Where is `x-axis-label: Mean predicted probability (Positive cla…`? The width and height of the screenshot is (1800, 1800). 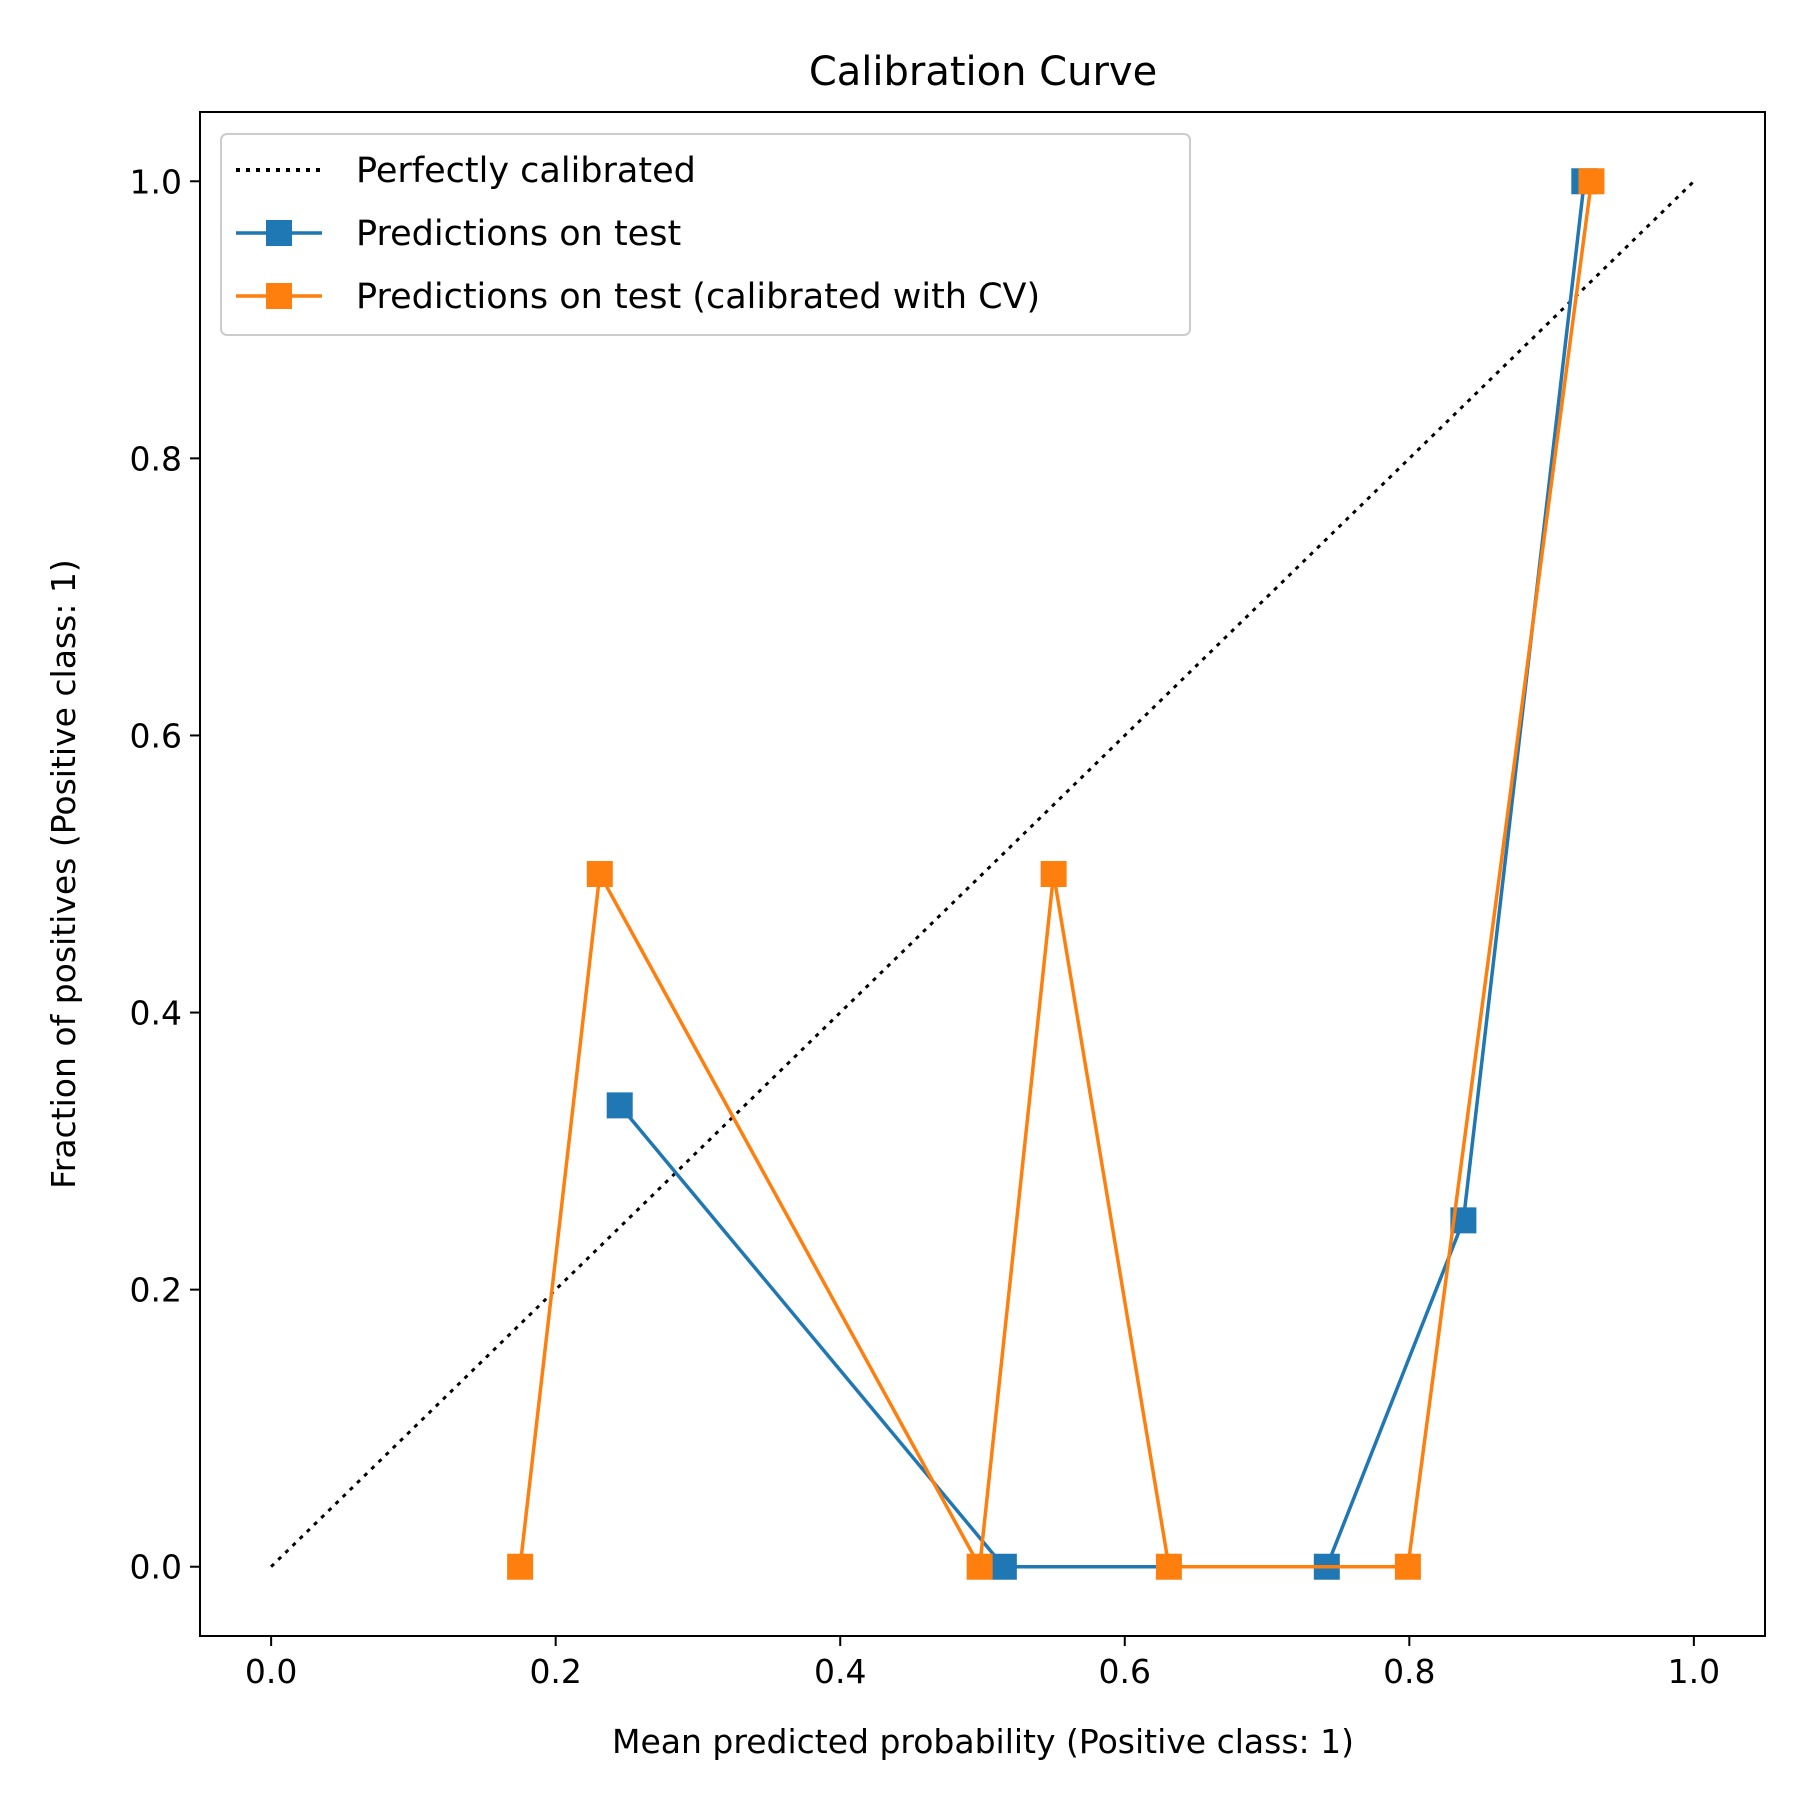
x-axis-label: Mean predicted probability (Positive cla… is located at coordinates (983, 1741).